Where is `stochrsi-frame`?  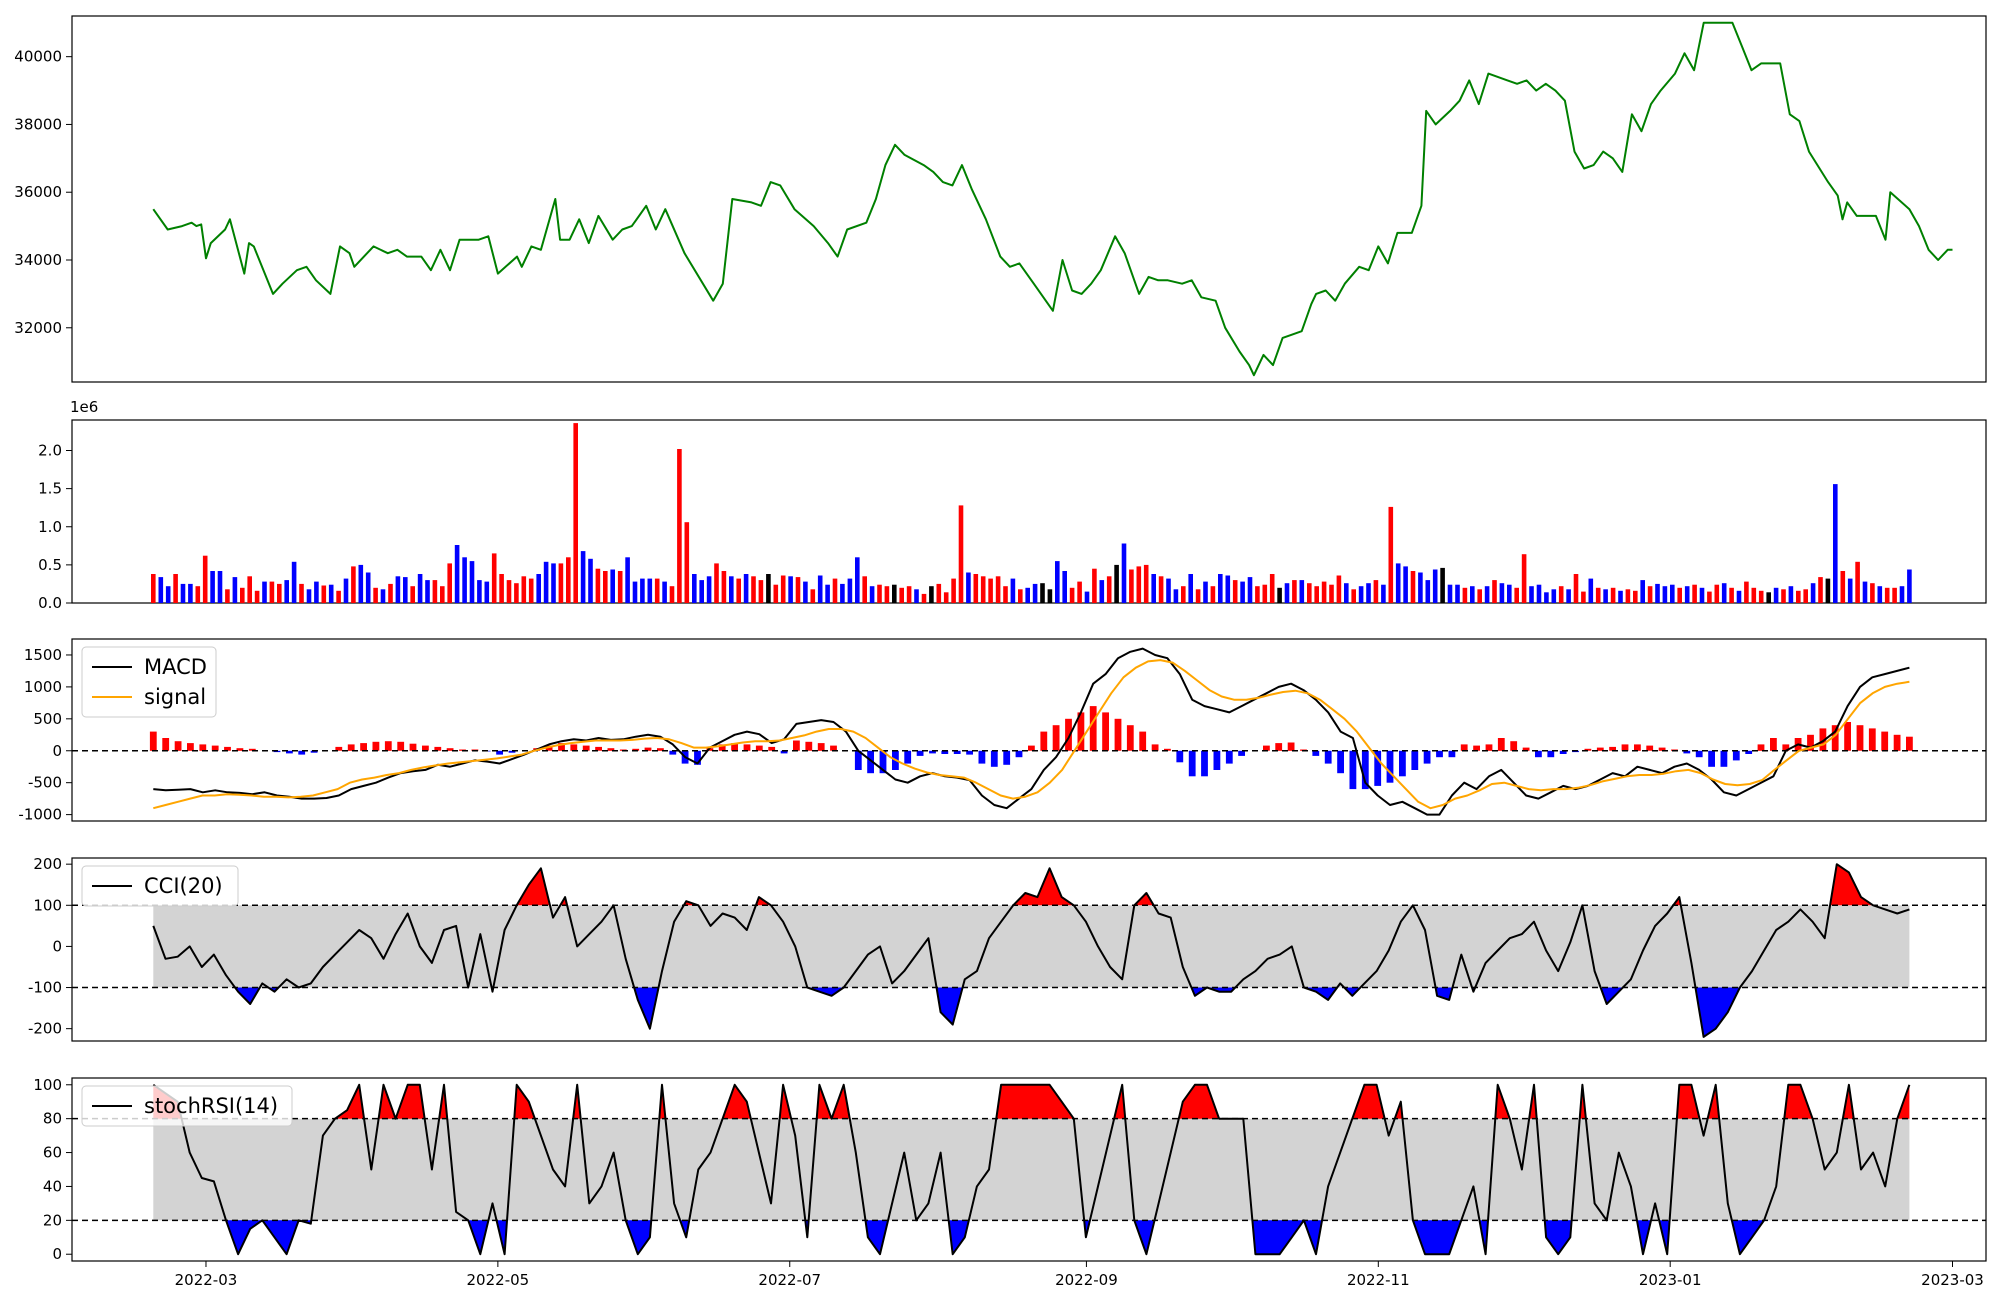 stochrsi-frame is located at coordinates (1029, 1169).